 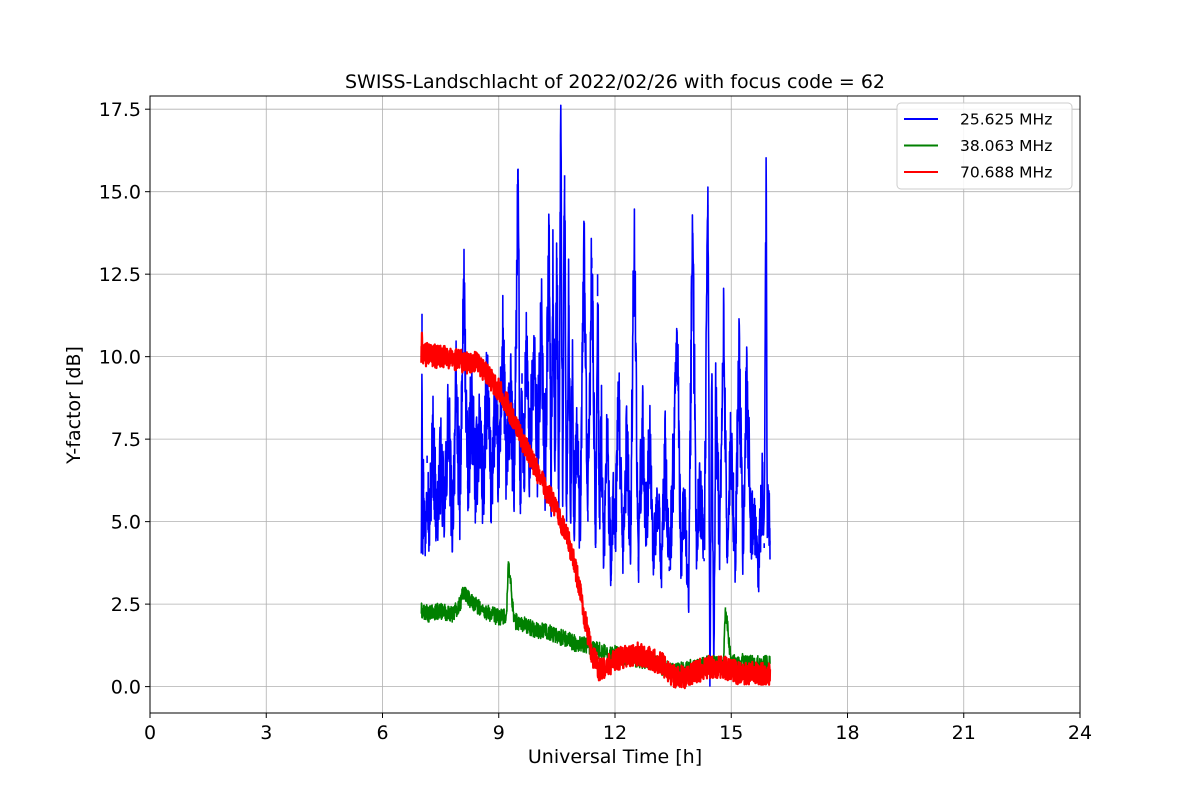 What do you see at coordinates (499, 733) in the screenshot?
I see `x-tick-label: 9` at bounding box center [499, 733].